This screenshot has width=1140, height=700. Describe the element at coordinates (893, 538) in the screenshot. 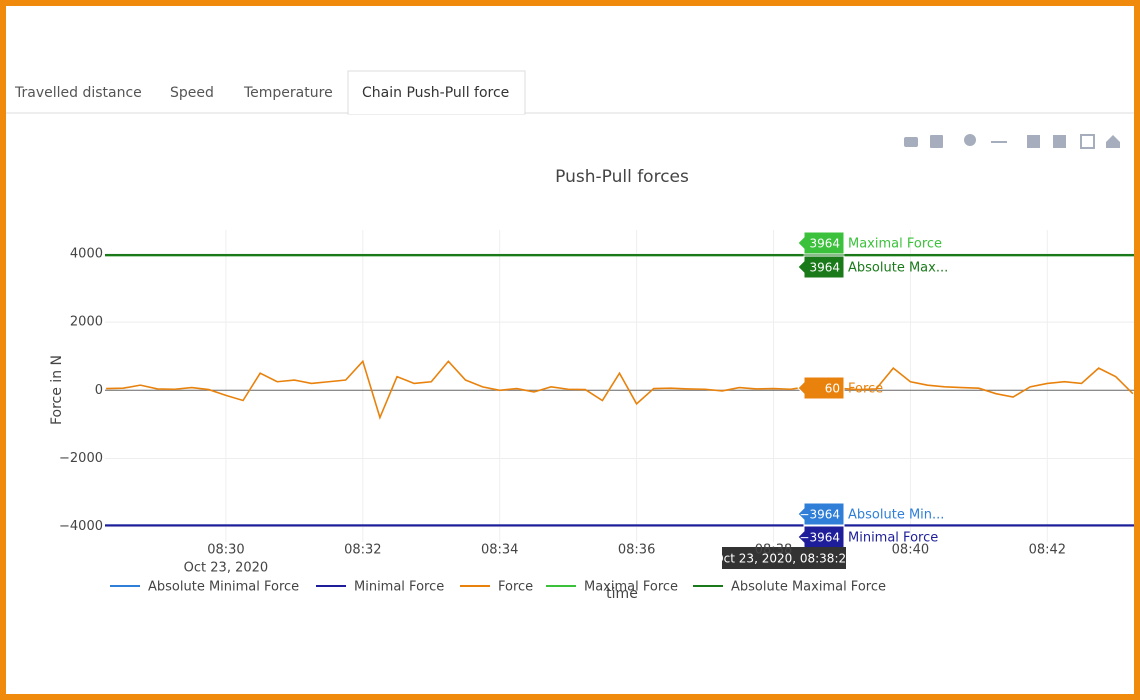

I see `hover-name: Minimal Force` at that location.